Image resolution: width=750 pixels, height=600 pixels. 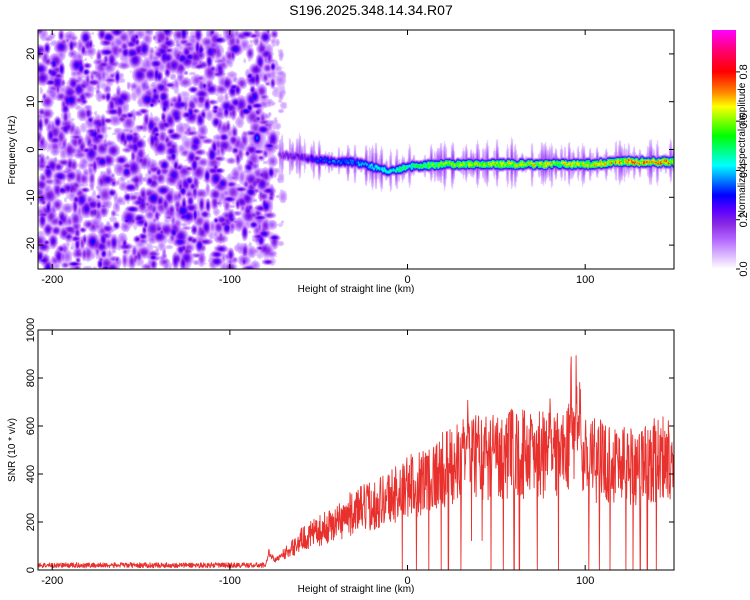 What do you see at coordinates (31, 245) in the screenshot?
I see `y-tick-label: -20` at bounding box center [31, 245].